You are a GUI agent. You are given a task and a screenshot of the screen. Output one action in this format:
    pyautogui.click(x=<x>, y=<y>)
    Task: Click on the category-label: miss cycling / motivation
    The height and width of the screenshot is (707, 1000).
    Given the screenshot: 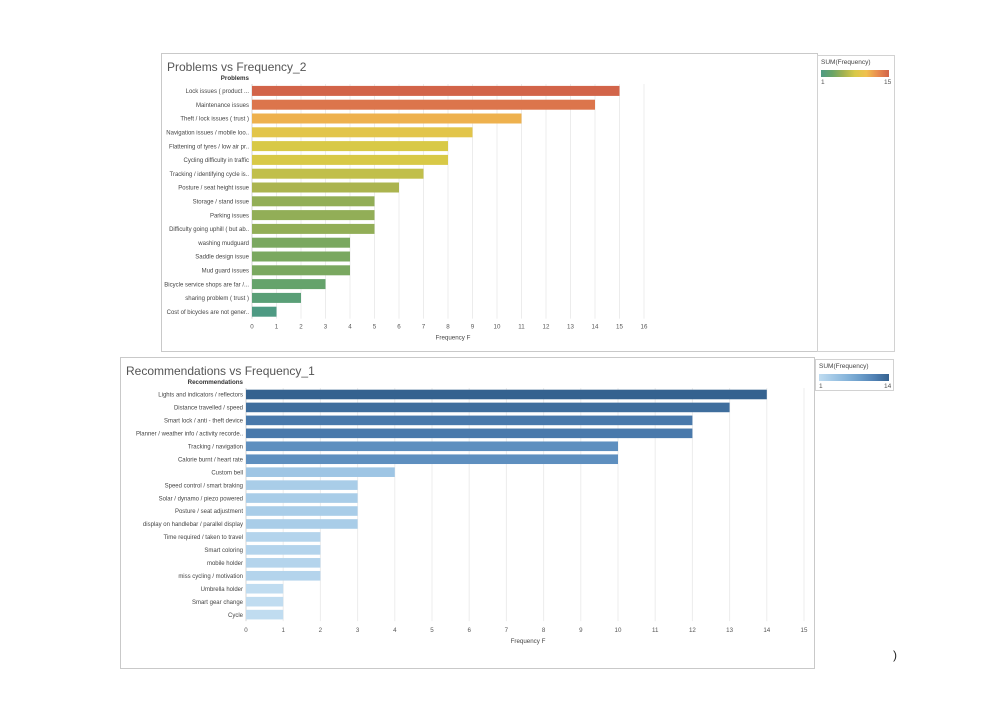 What is the action you would take?
    pyautogui.click(x=210, y=577)
    